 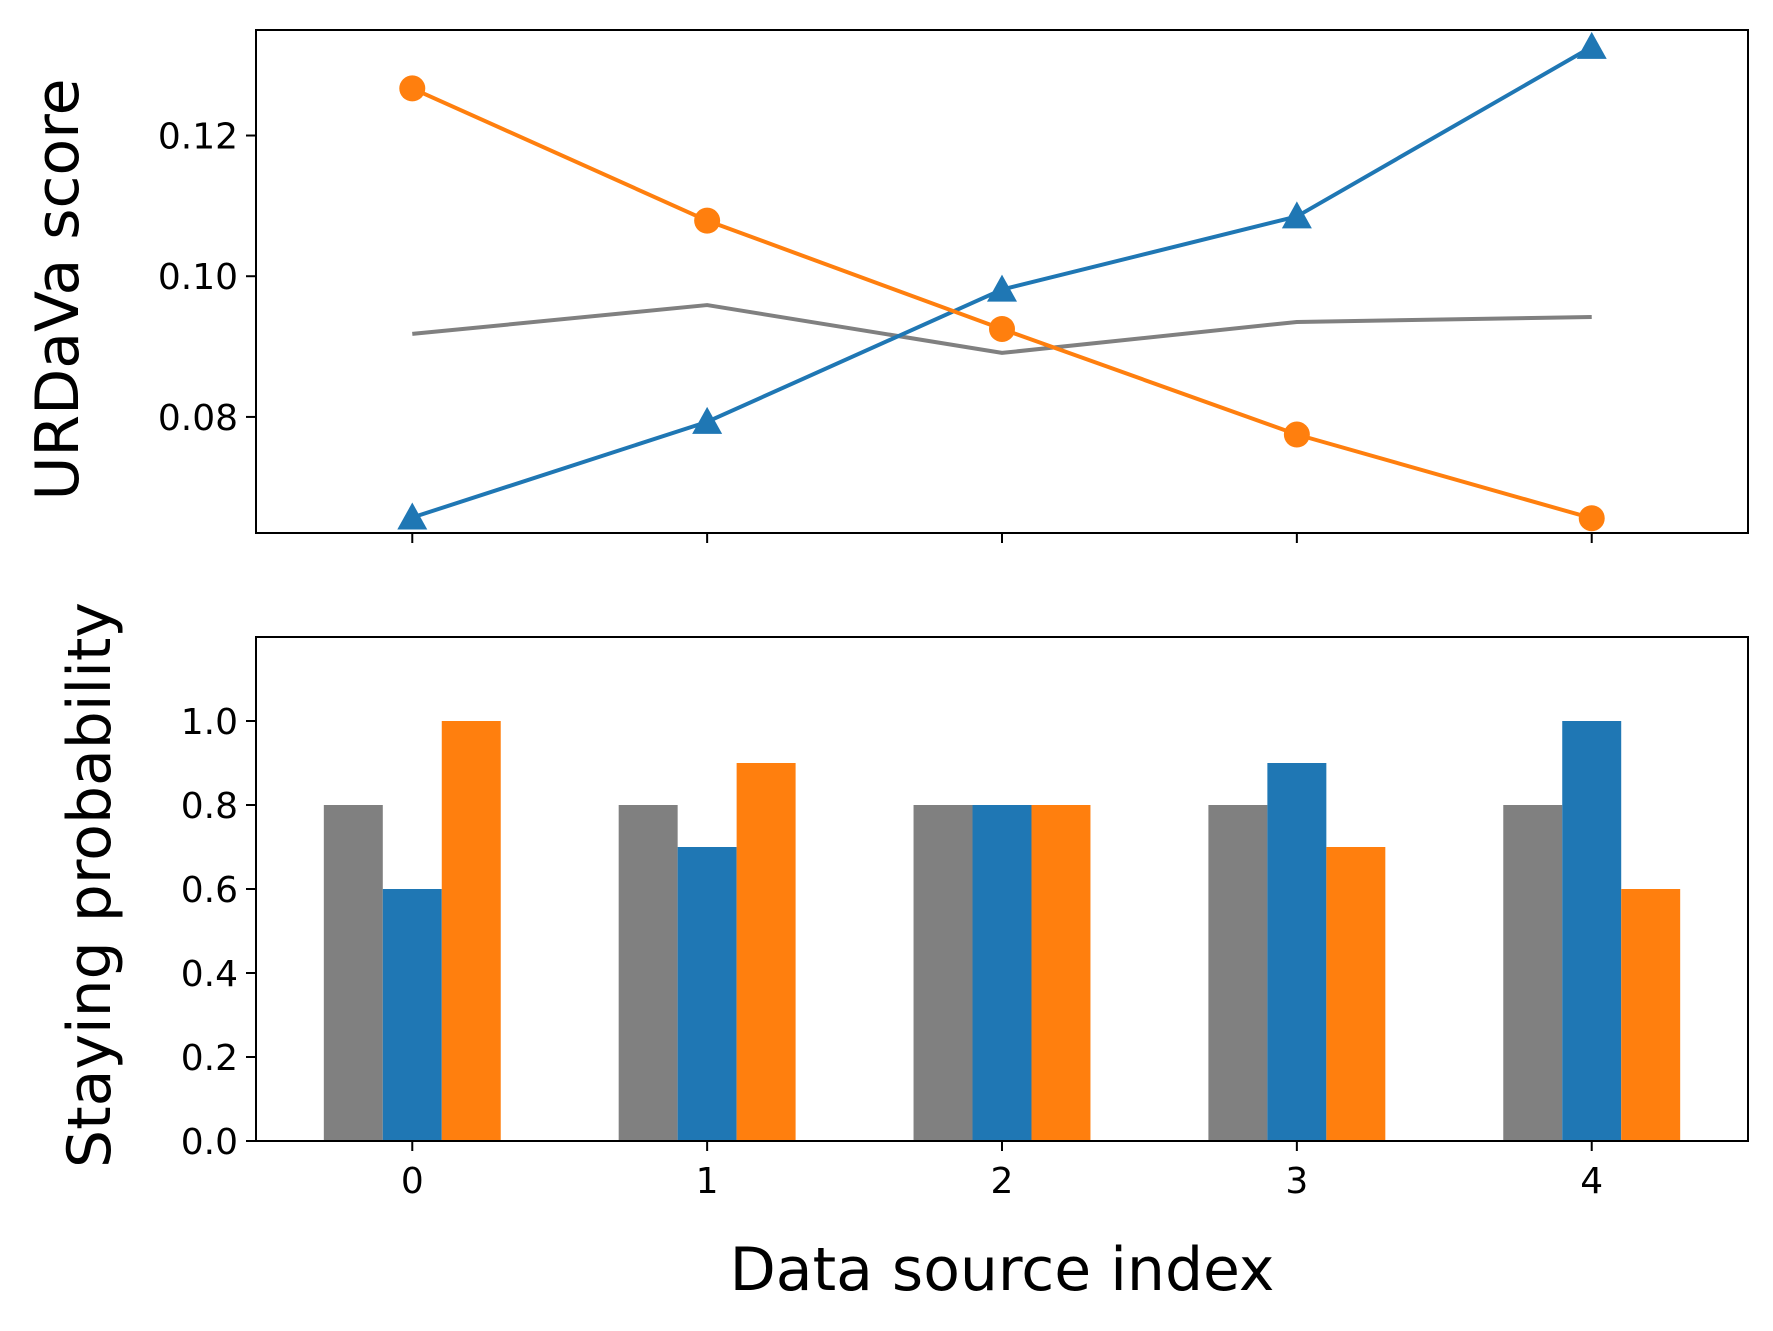 I want to click on bar-chart-y-axis-label: Staying probability, so click(x=90, y=885).